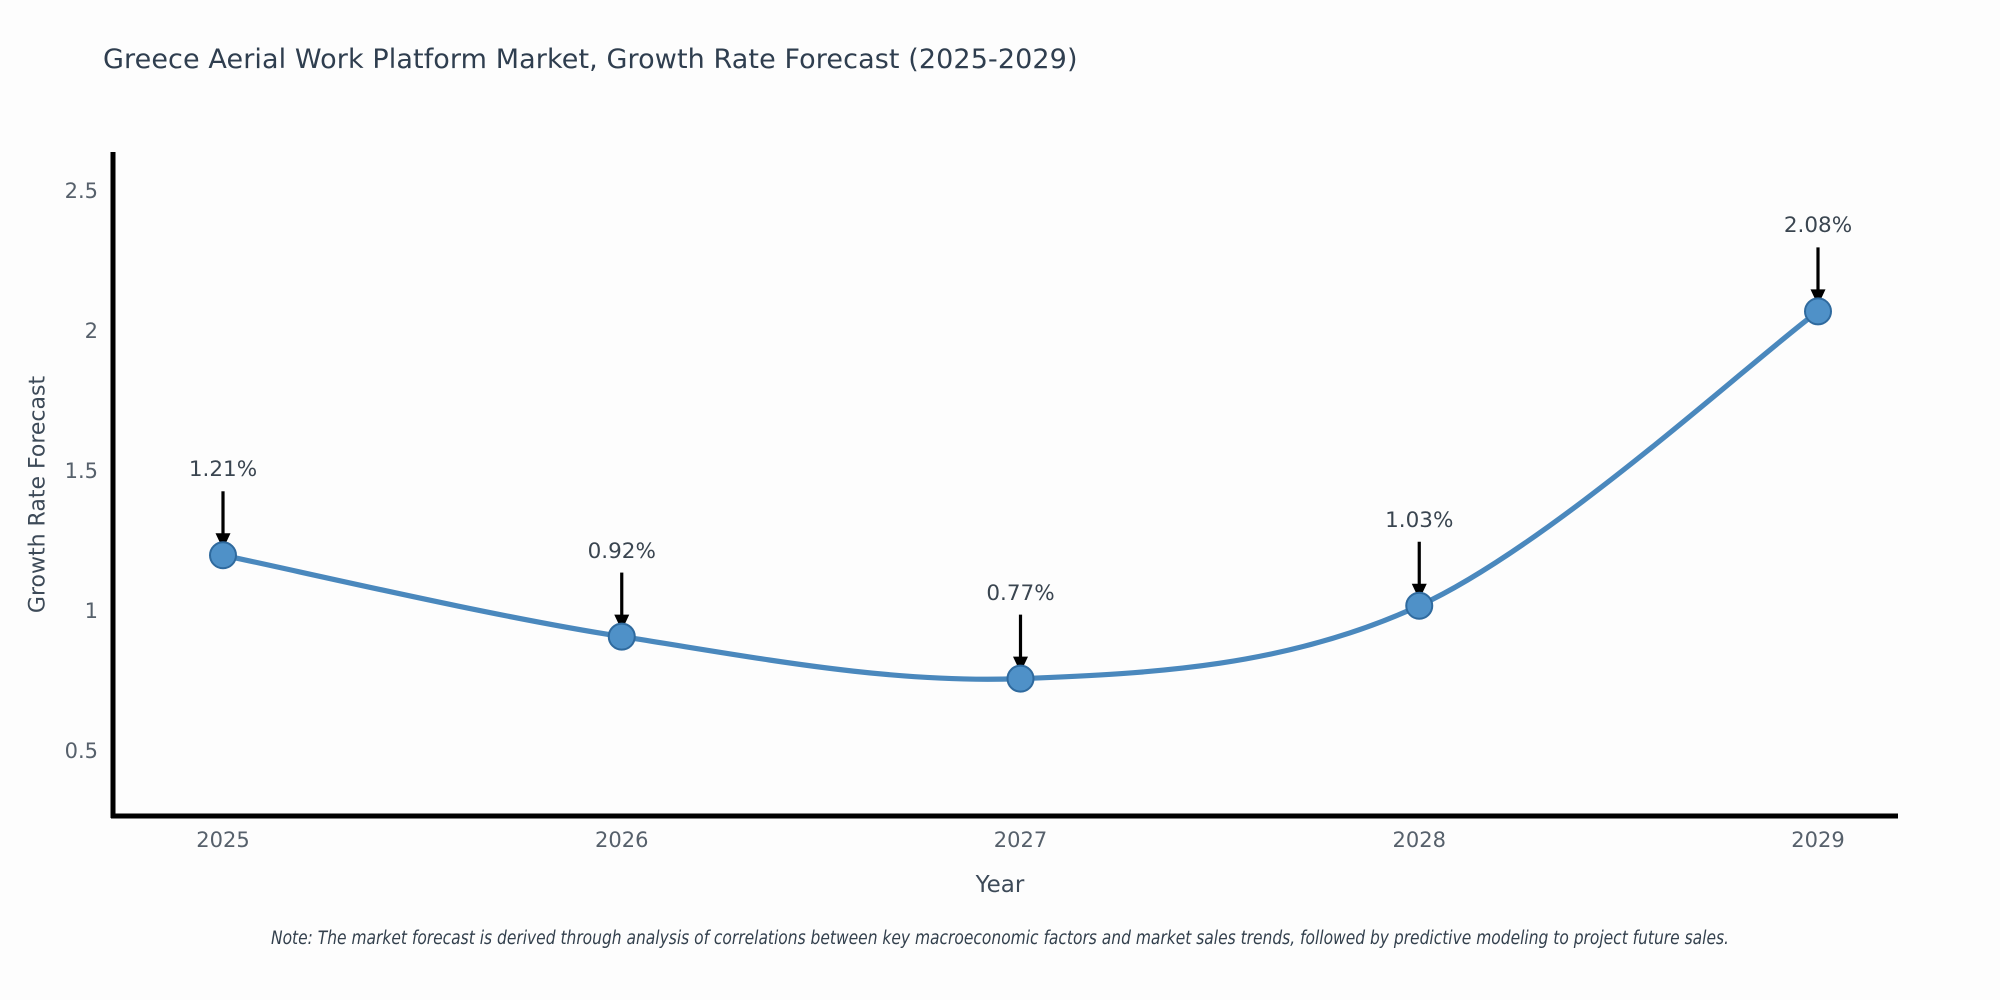 The width and height of the screenshot is (2000, 1000). What do you see at coordinates (1818, 226) in the screenshot?
I see `data-point-label: 2.08%` at bounding box center [1818, 226].